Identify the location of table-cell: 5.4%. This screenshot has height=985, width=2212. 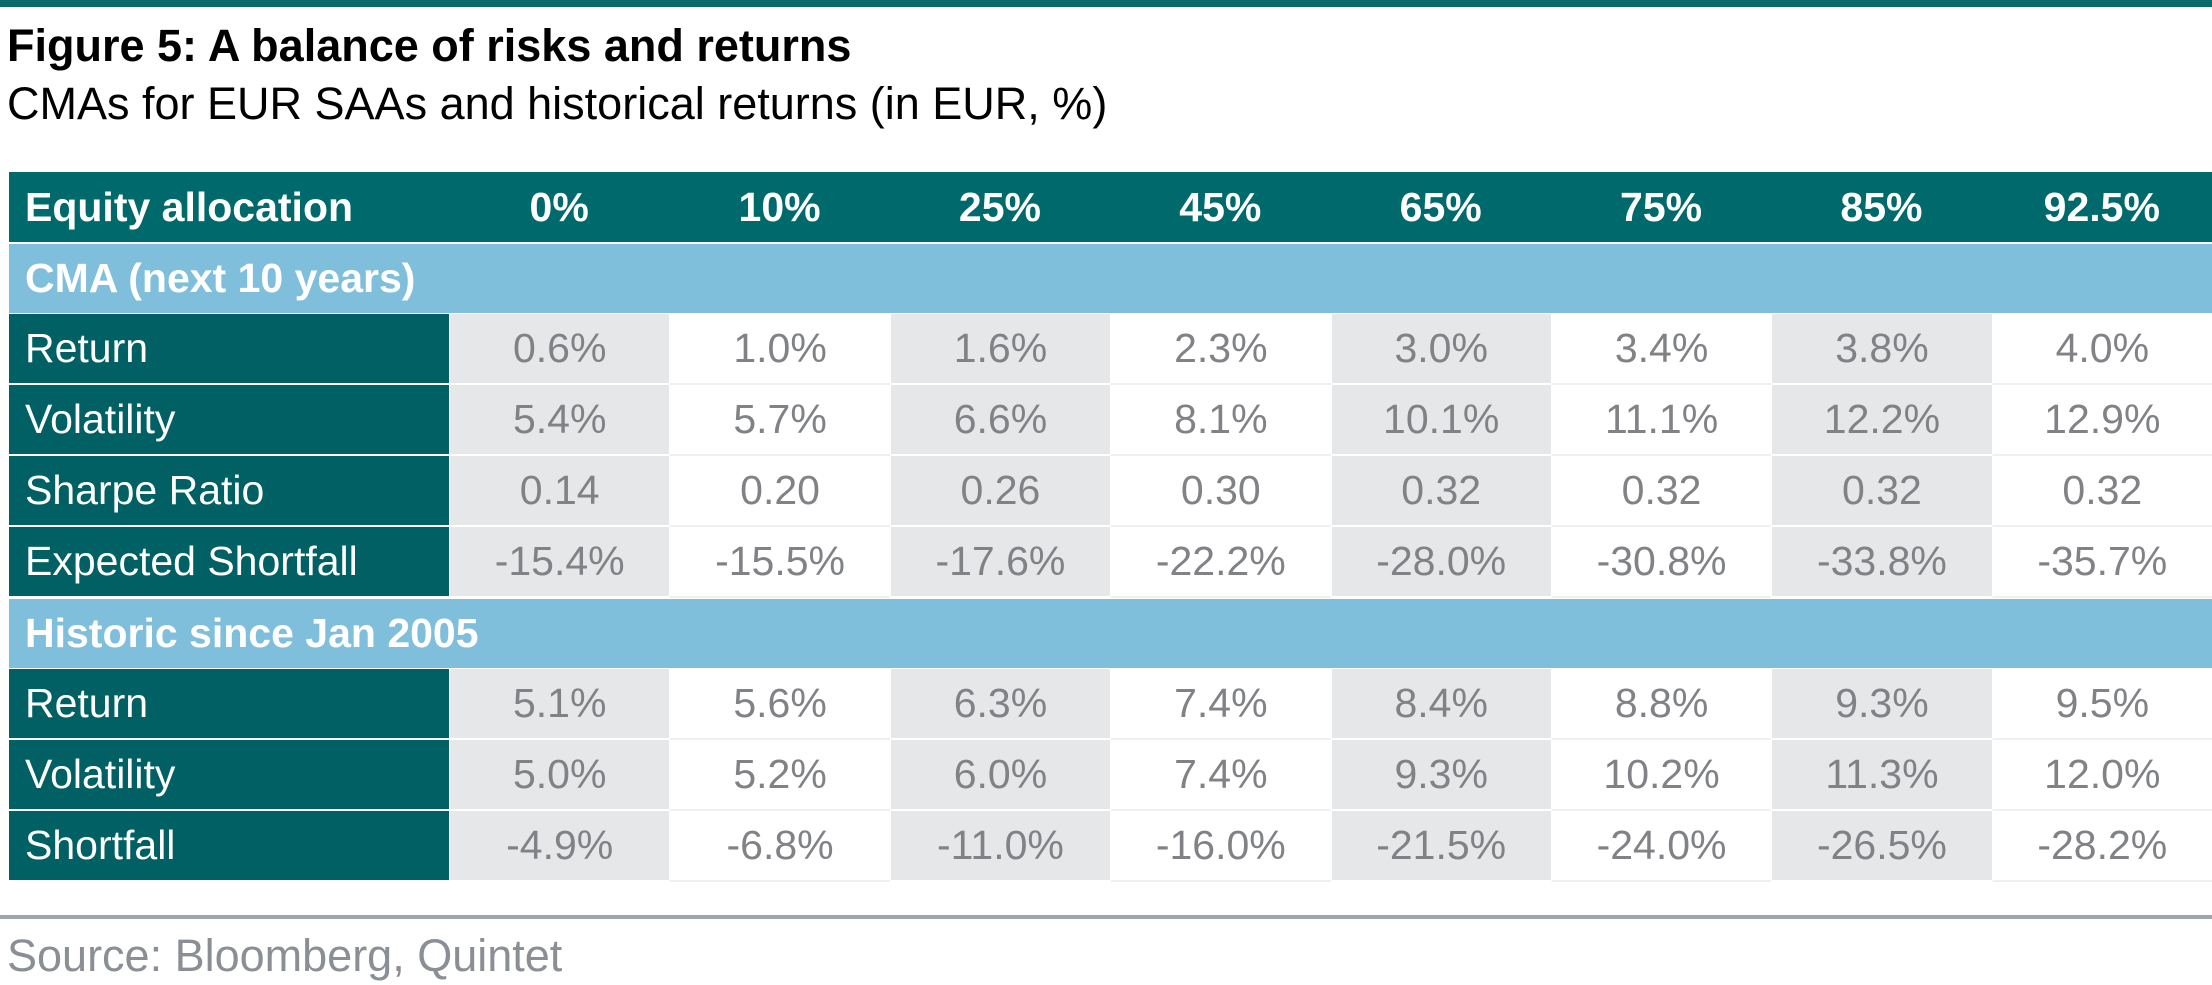
(559, 420).